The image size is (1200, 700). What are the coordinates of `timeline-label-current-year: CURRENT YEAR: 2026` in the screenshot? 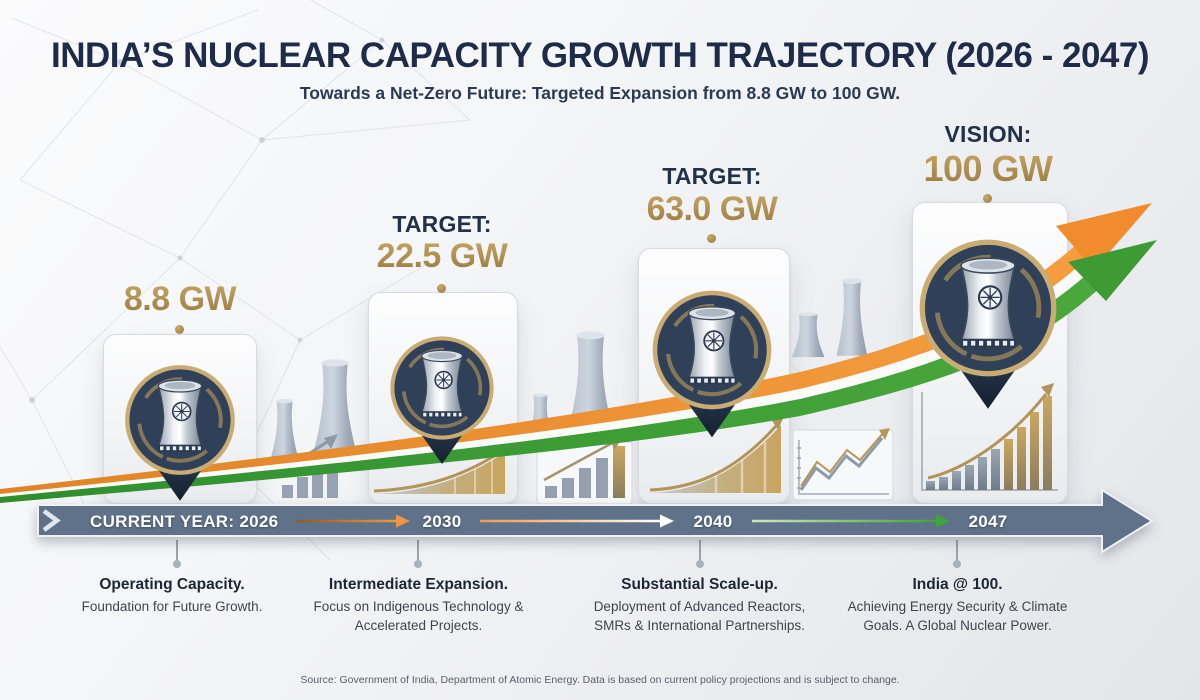 It's located at (184, 521).